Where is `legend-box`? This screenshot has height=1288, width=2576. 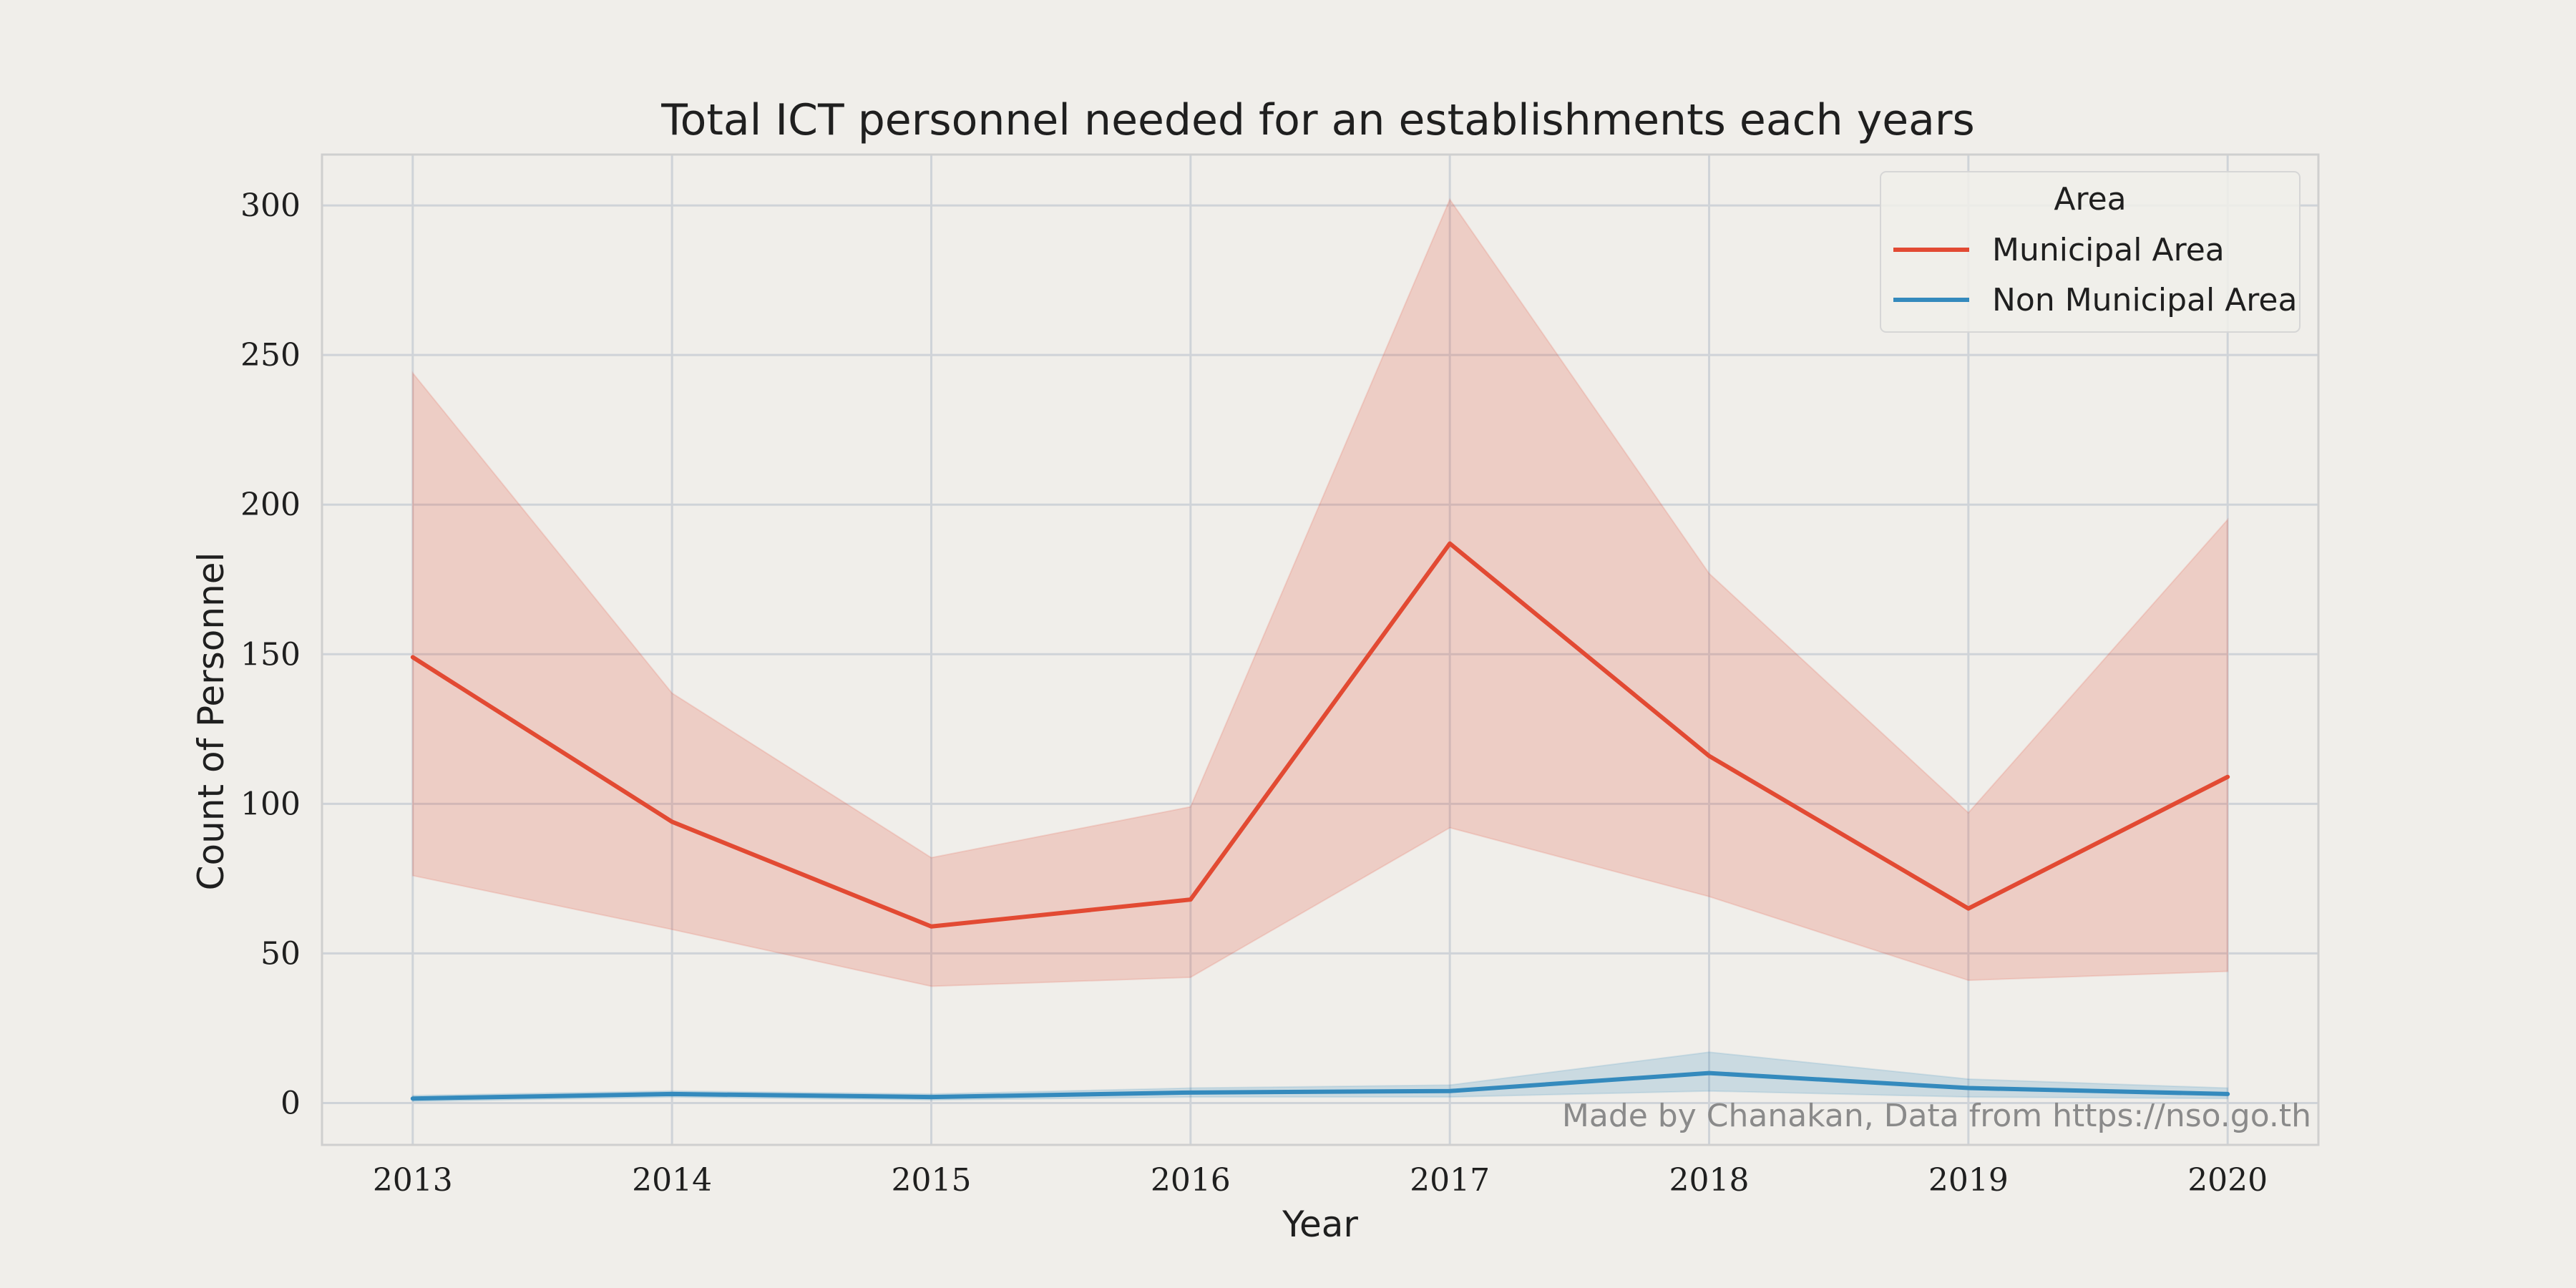
legend-box is located at coordinates (2090, 252).